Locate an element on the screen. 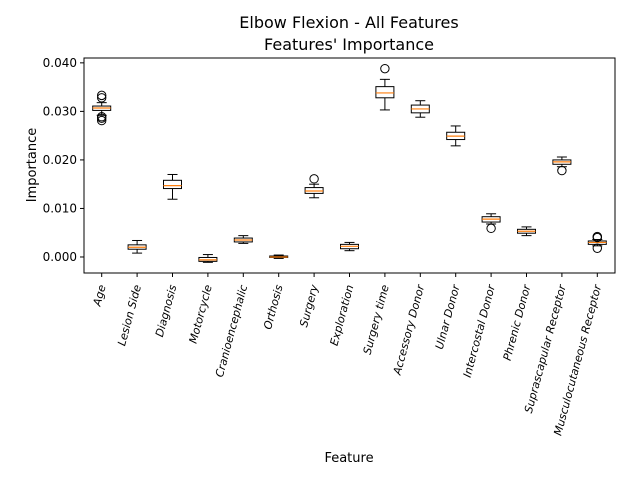  x-tick-label: Phrenic Donor is located at coordinates (517, 322).